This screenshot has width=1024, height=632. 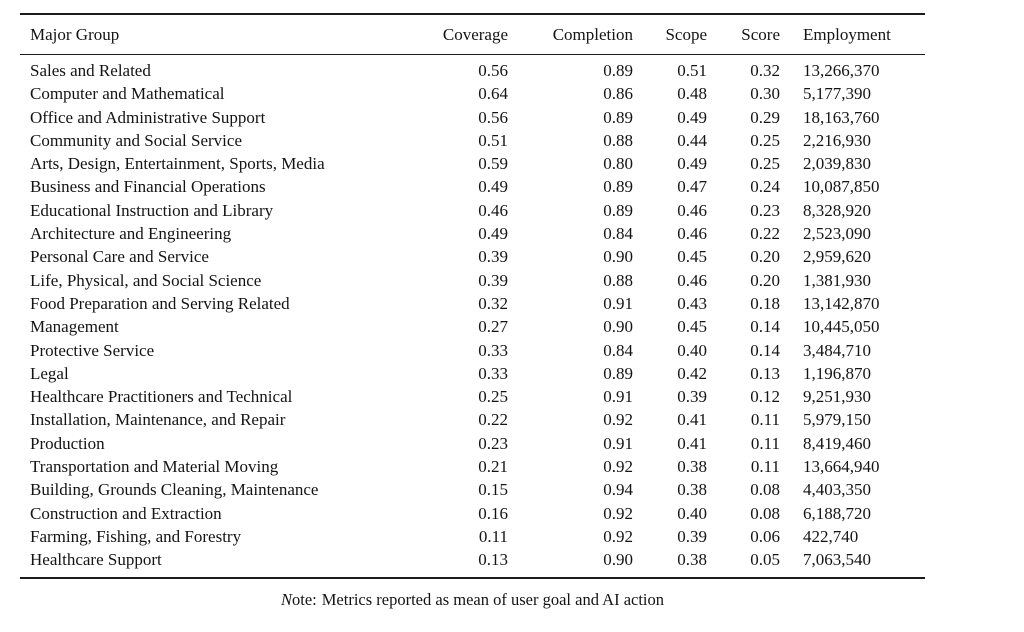 What do you see at coordinates (837, 350) in the screenshot?
I see `cell-employment: 3,484,710` at bounding box center [837, 350].